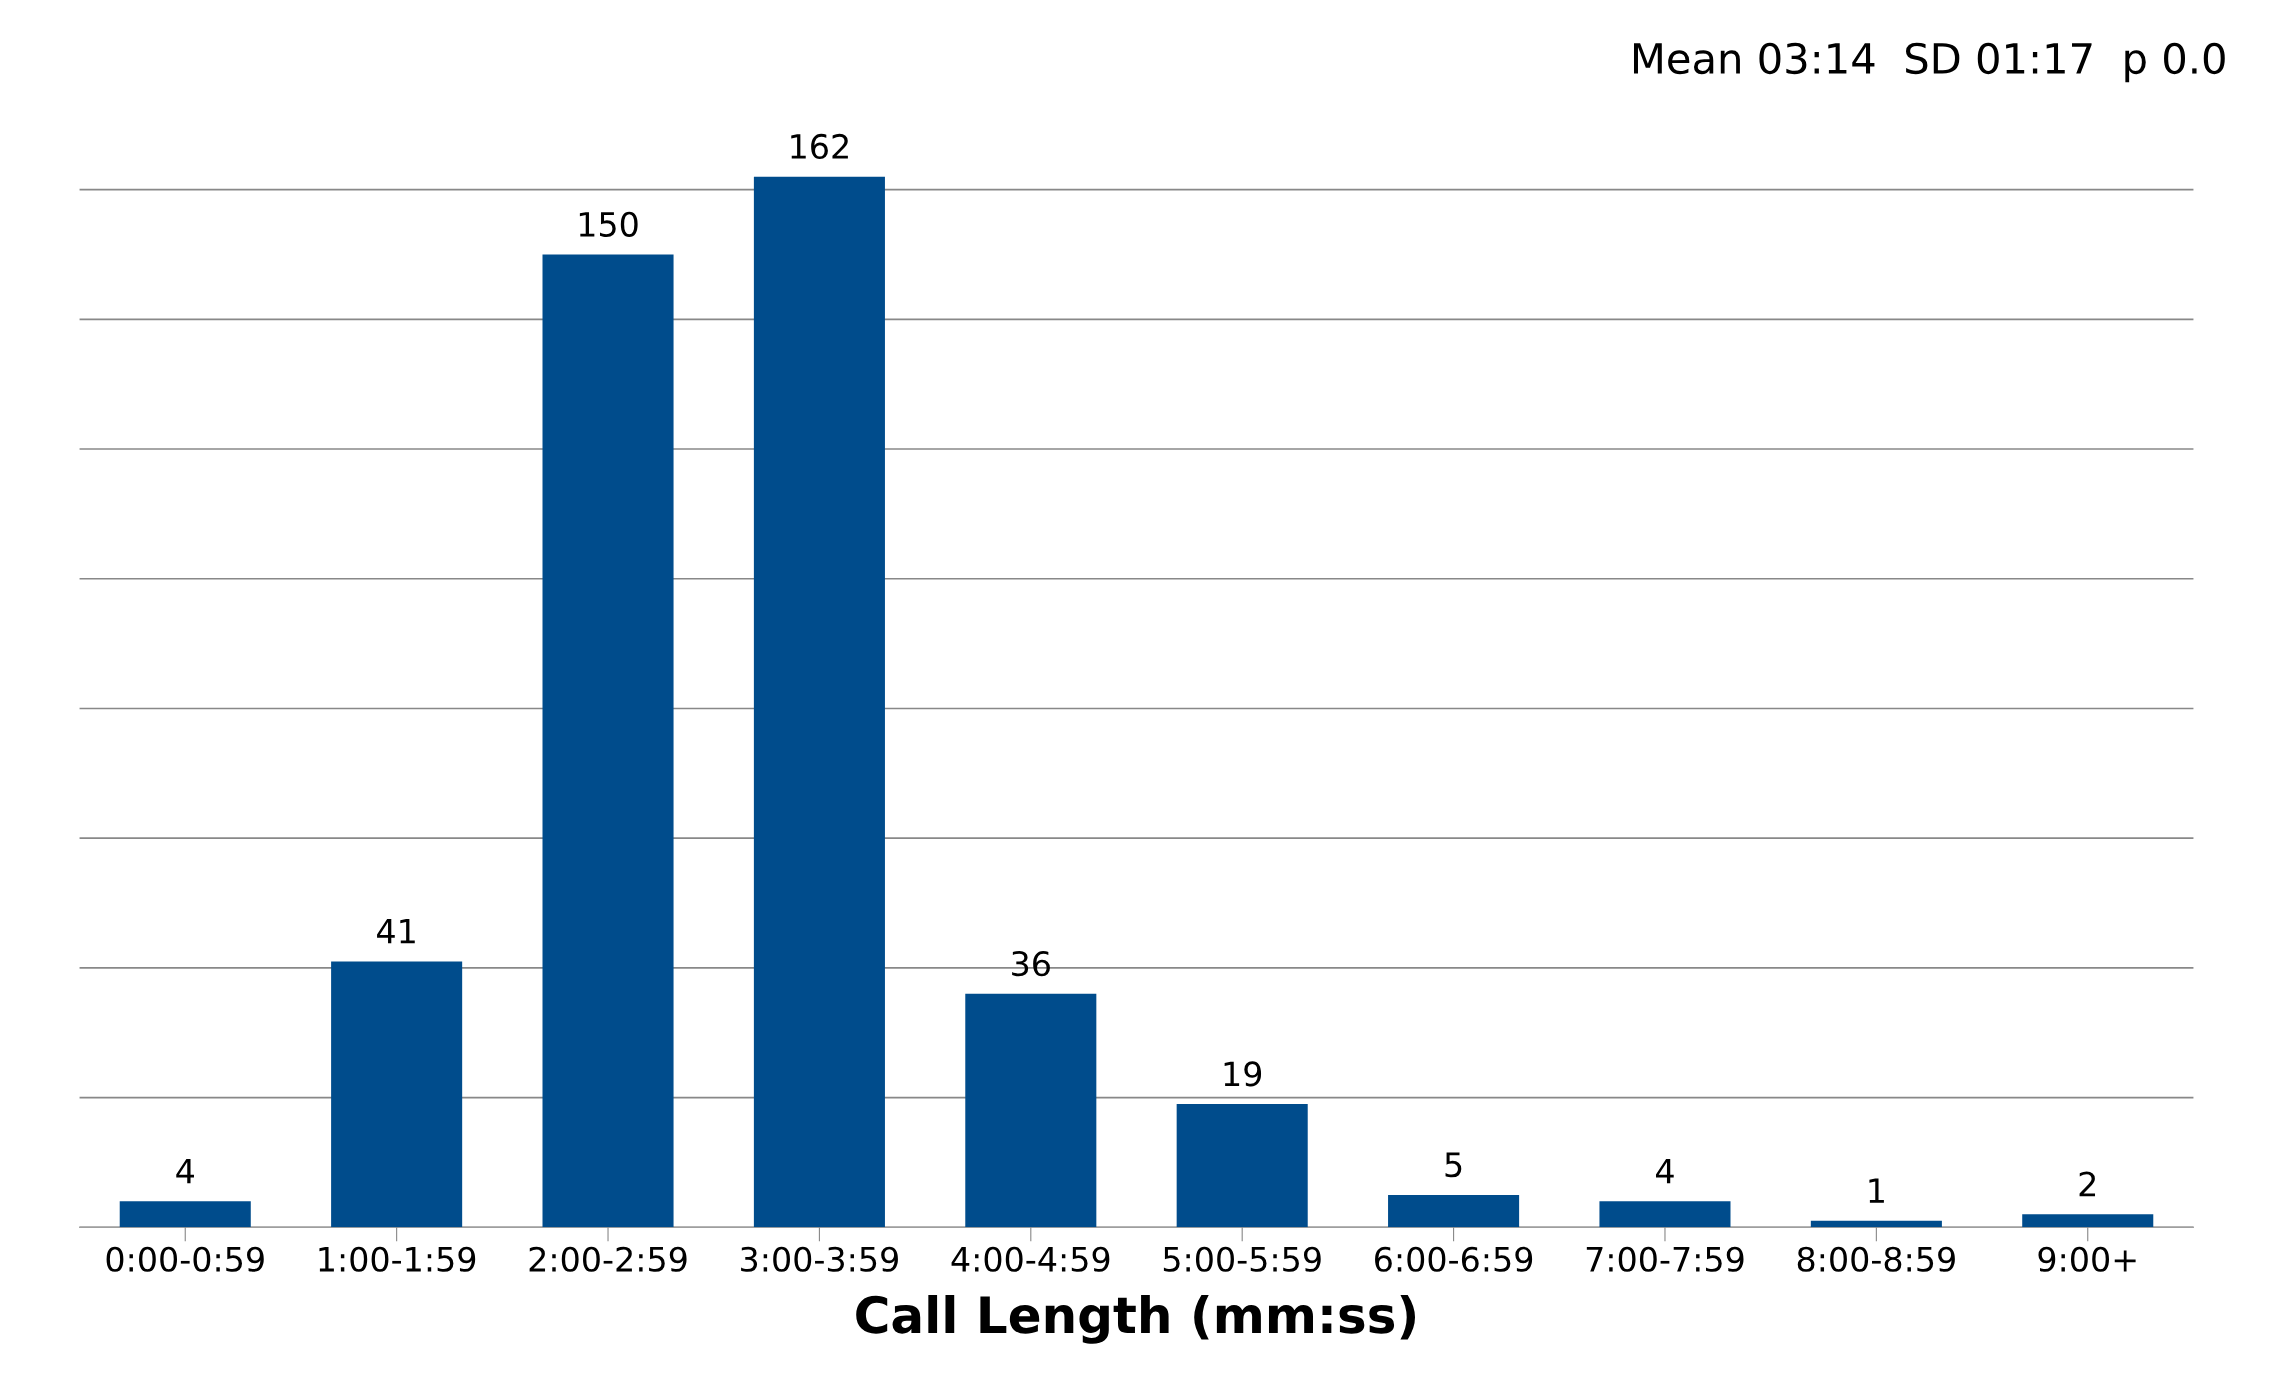 The height and width of the screenshot is (1379, 2273). Describe the element at coordinates (608, 1259) in the screenshot. I see `x-tick-label: 2:00-2:59` at that location.